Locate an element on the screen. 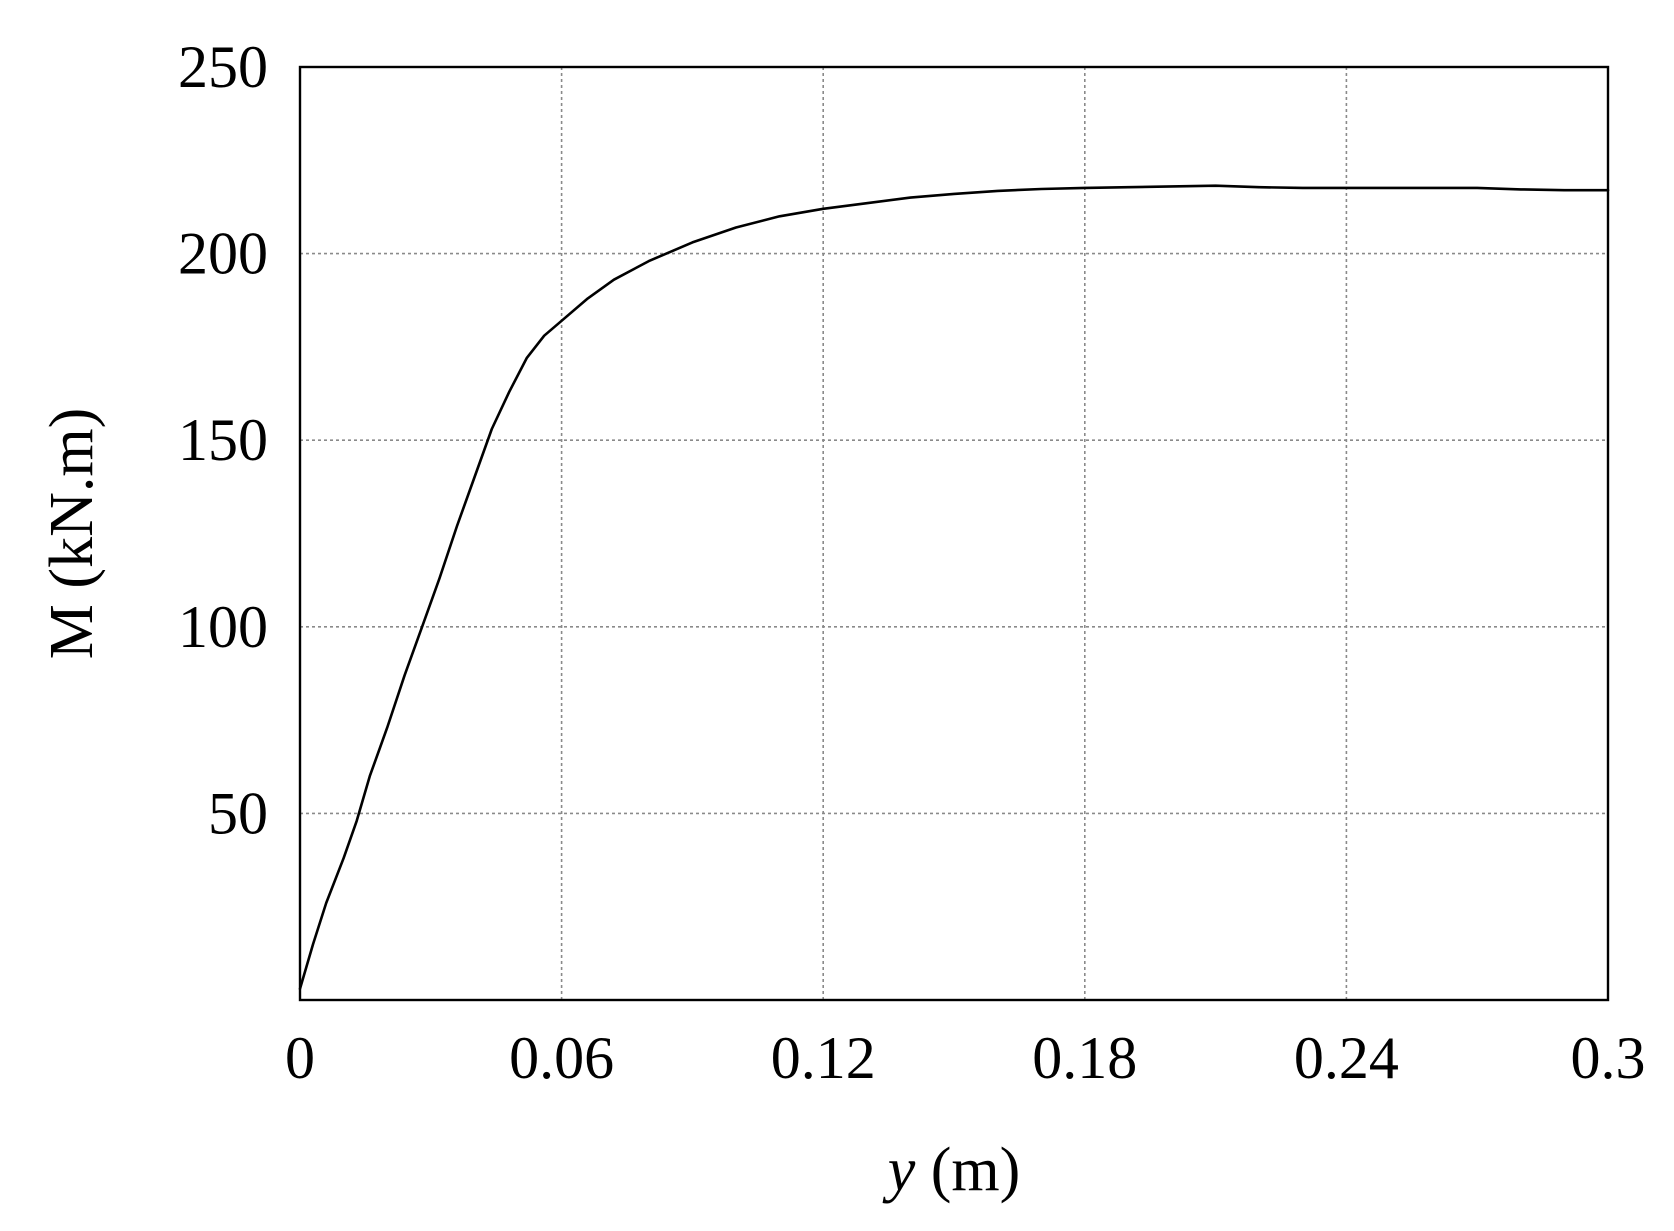 The height and width of the screenshot is (1231, 1674). y-tick-labels: 50 100 150 200 250 is located at coordinates (223, 440).